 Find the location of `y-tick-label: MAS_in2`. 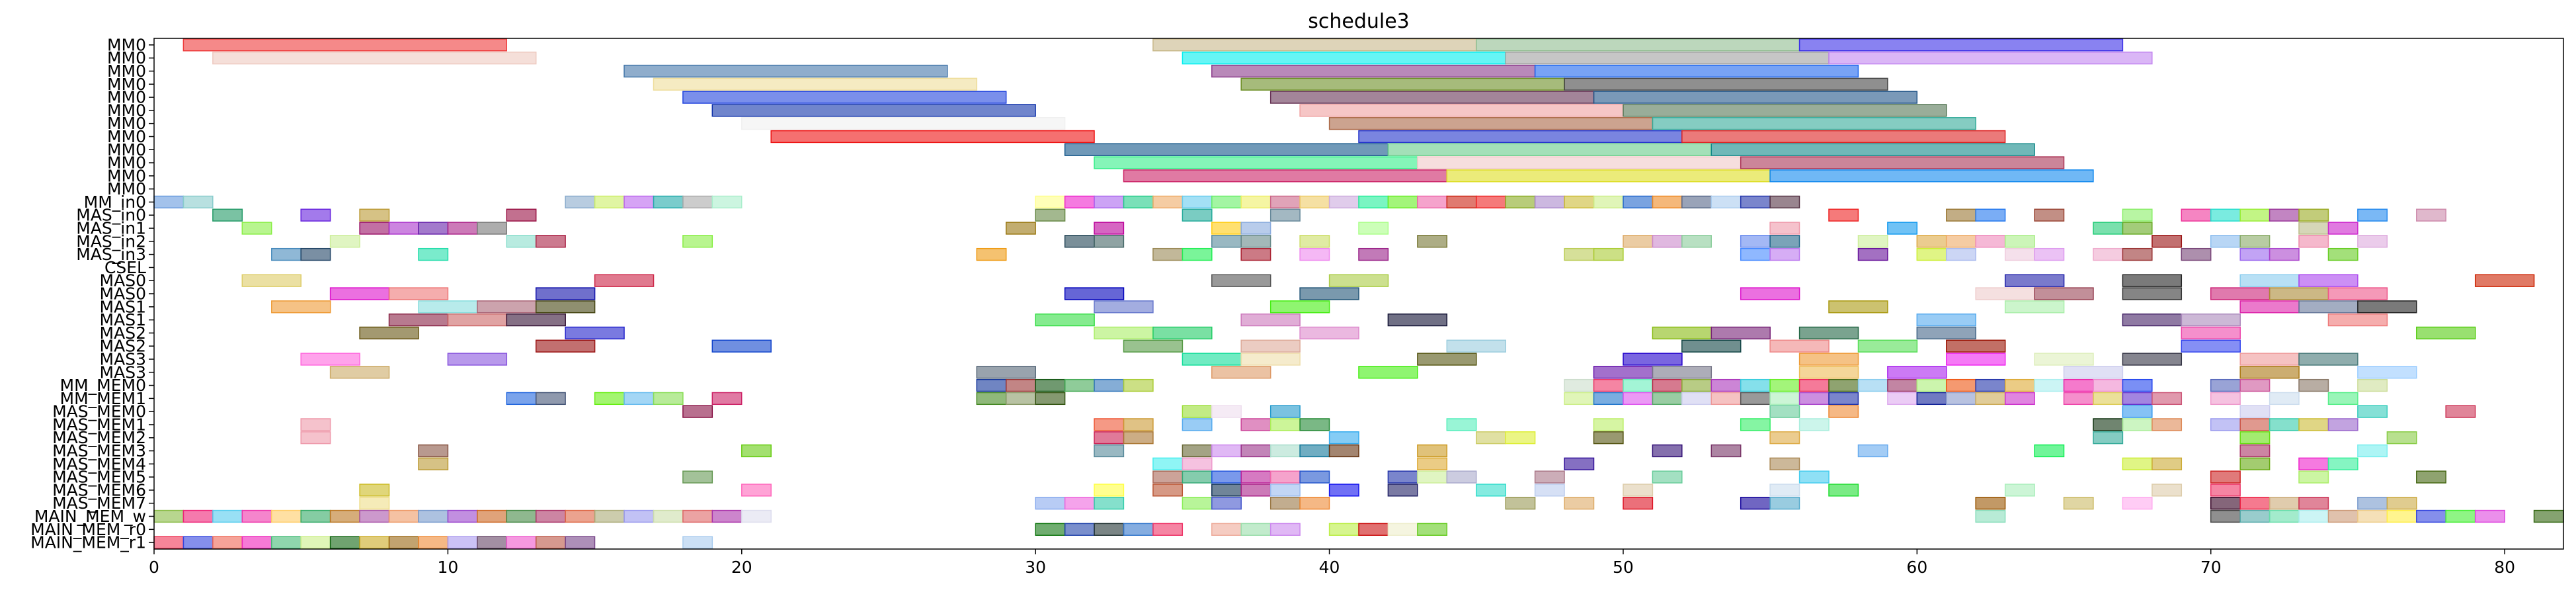

y-tick-label: MAS_in2 is located at coordinates (111, 241).